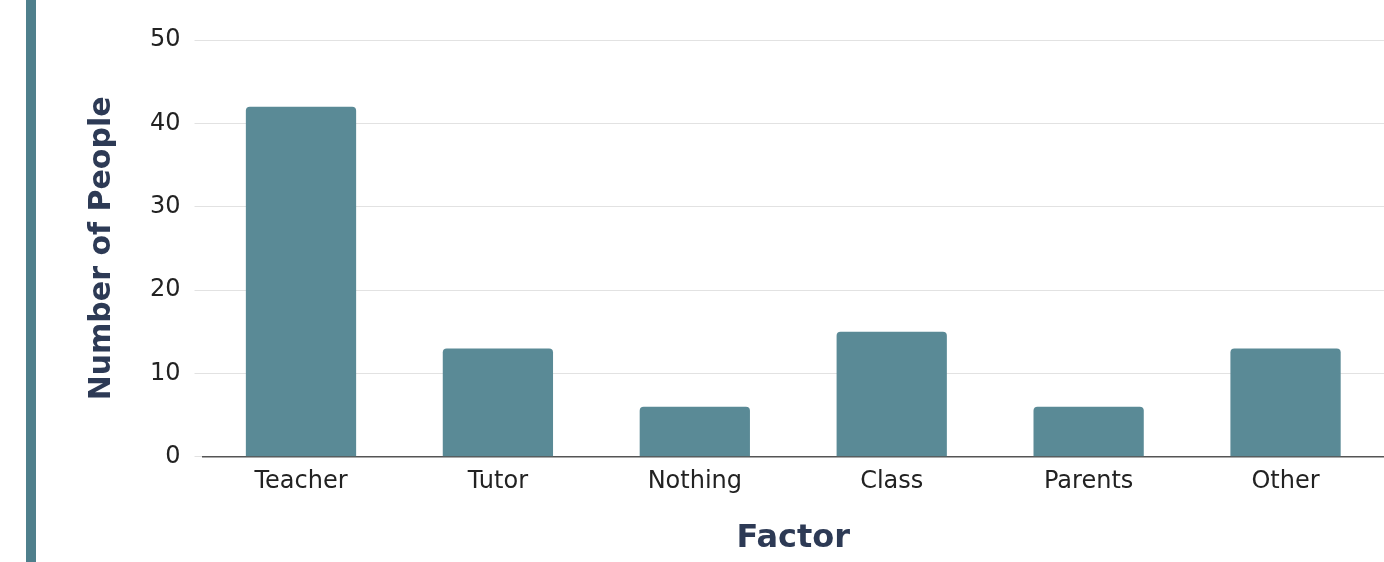  I want to click on y-axis-title: Number of People, so click(99, 248).